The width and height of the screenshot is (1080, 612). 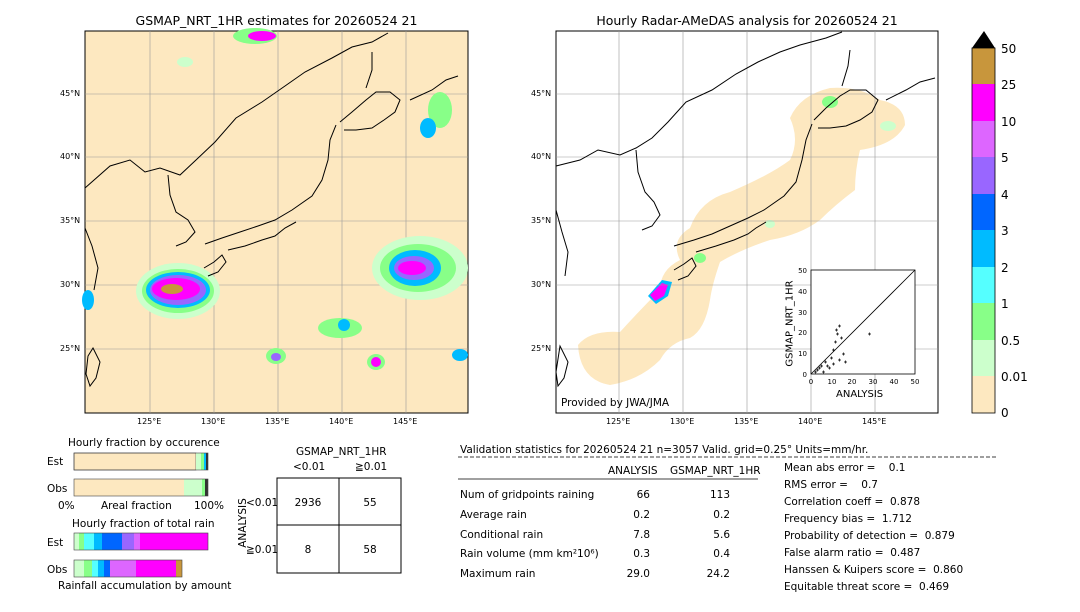 What do you see at coordinates (848, 519) in the screenshot?
I see `score-frequency-bias: Frequency bias = 1.712` at bounding box center [848, 519].